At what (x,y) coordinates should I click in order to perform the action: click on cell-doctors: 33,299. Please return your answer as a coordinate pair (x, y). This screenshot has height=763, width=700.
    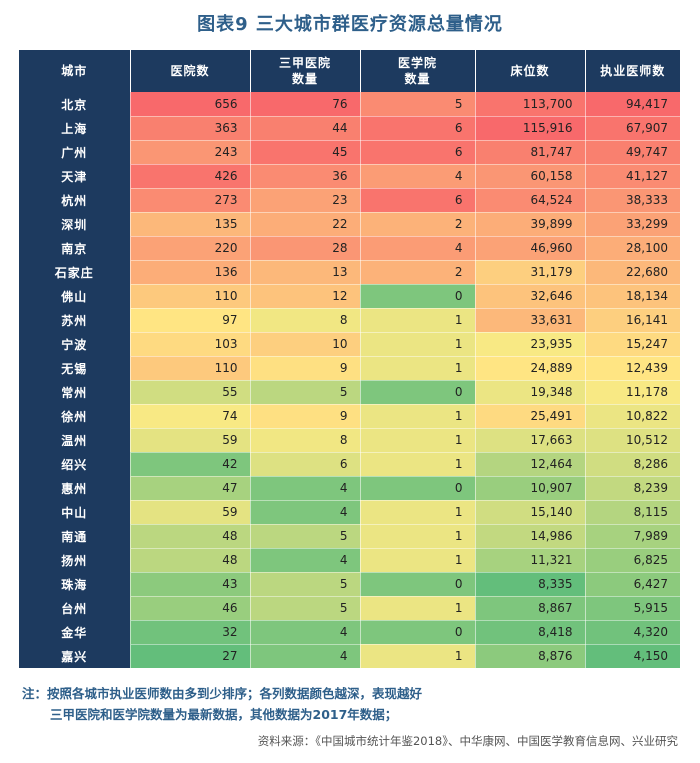
    Looking at the image, I should click on (632, 224).